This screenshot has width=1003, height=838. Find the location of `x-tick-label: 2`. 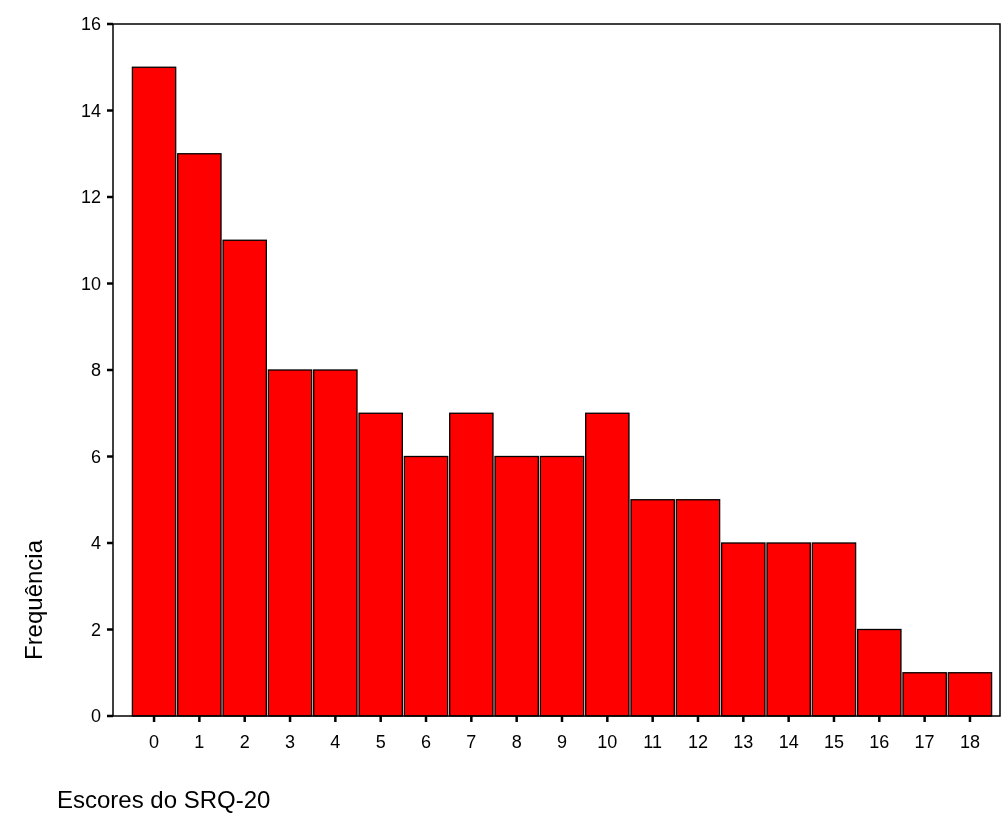

x-tick-label: 2 is located at coordinates (244, 742).